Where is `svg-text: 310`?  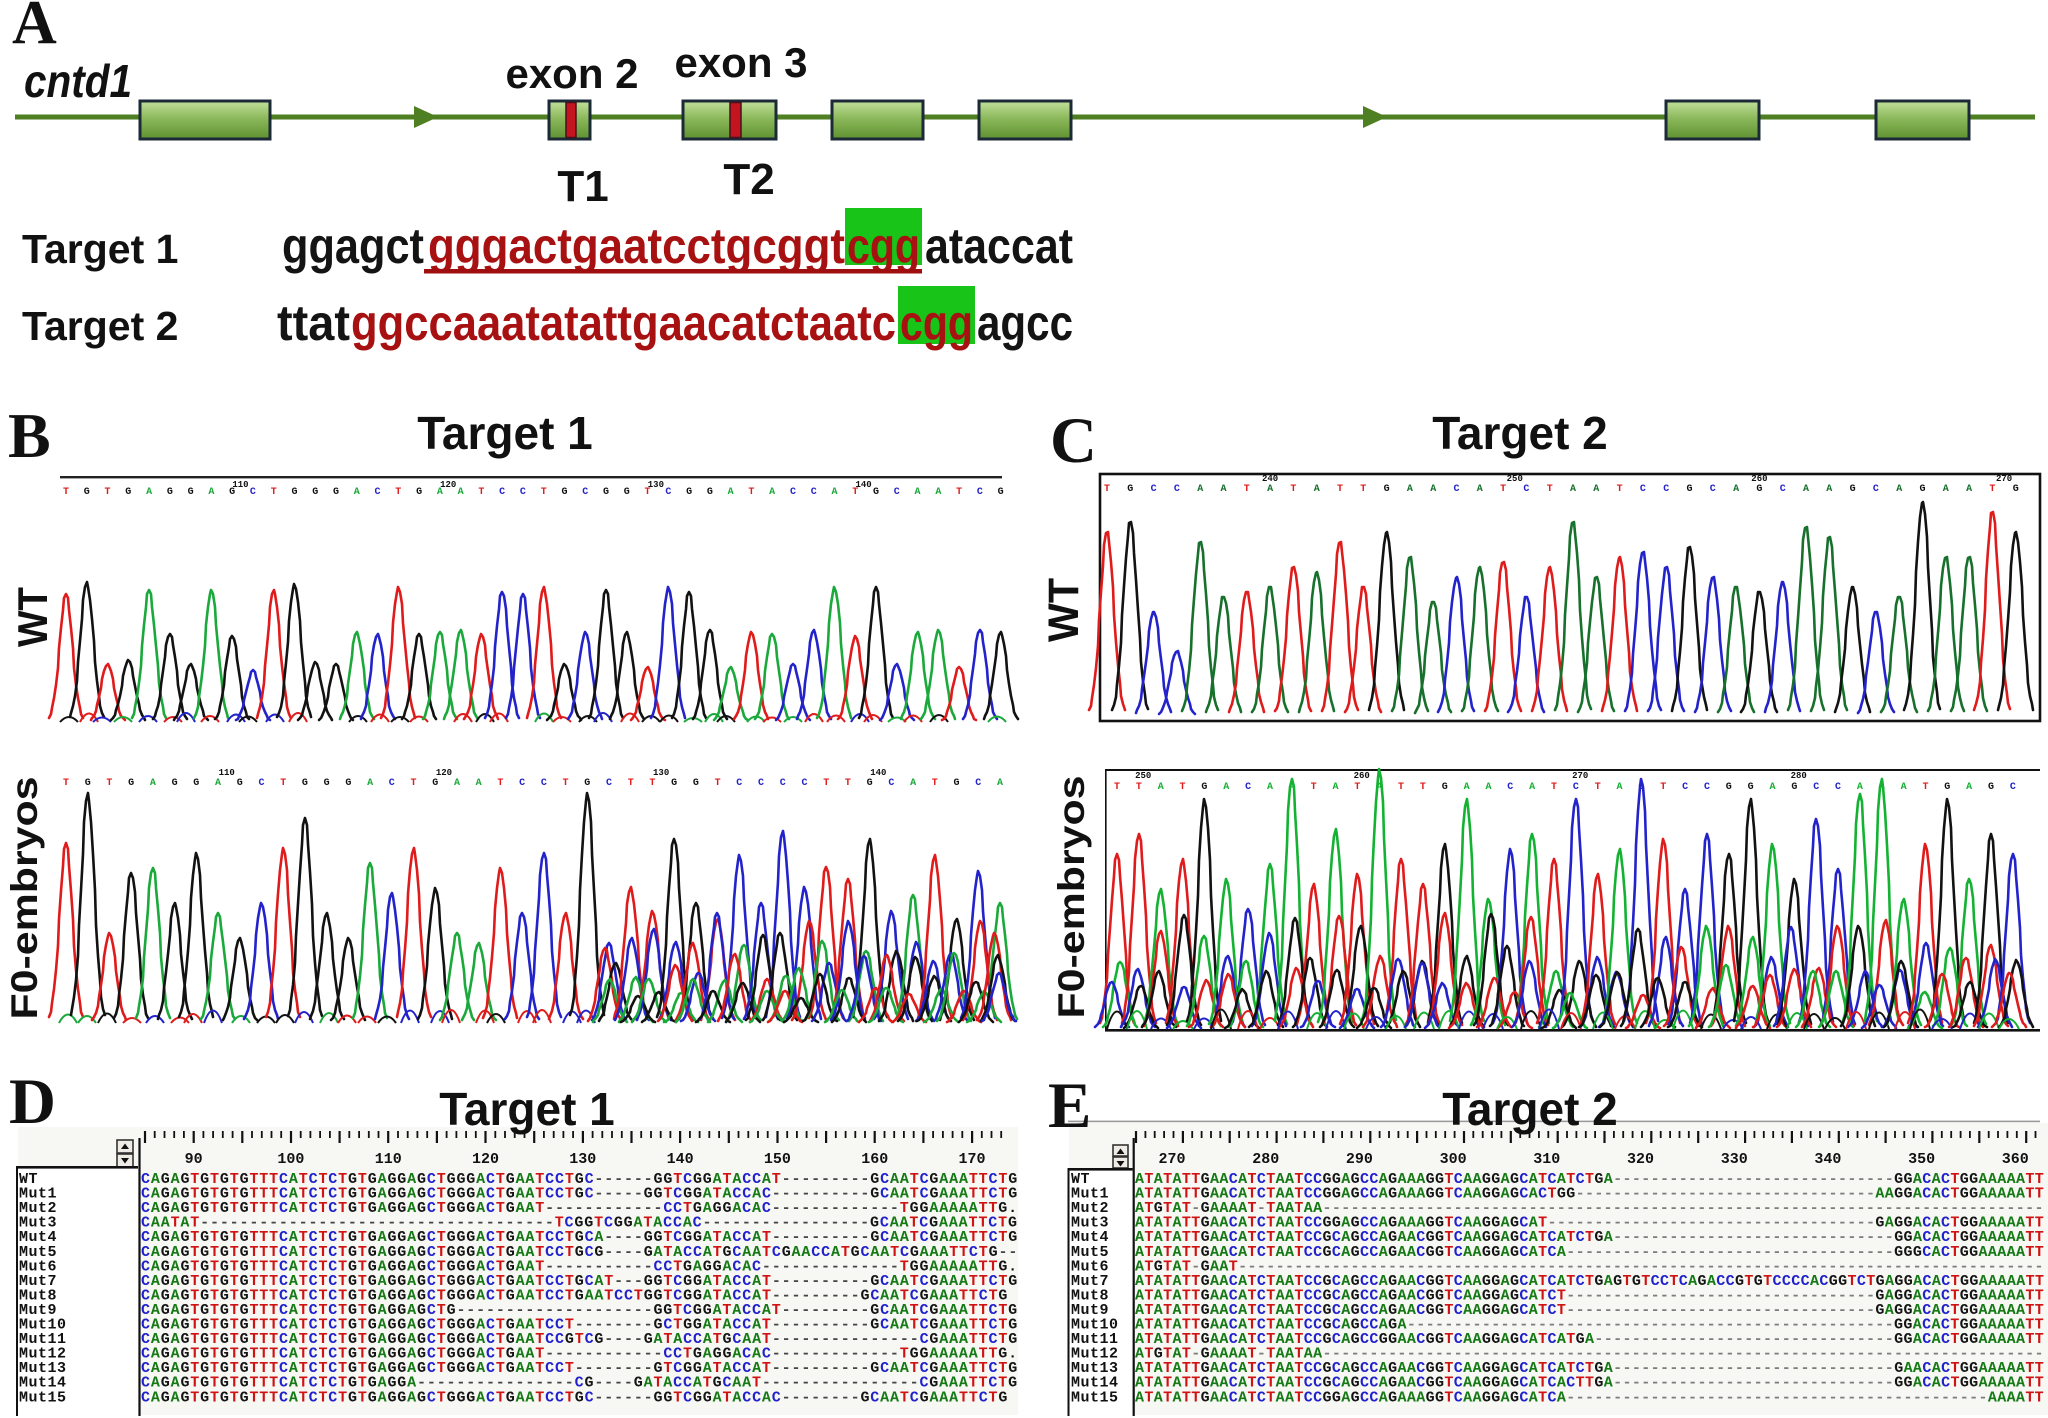
svg-text: 310 is located at coordinates (1546, 1159).